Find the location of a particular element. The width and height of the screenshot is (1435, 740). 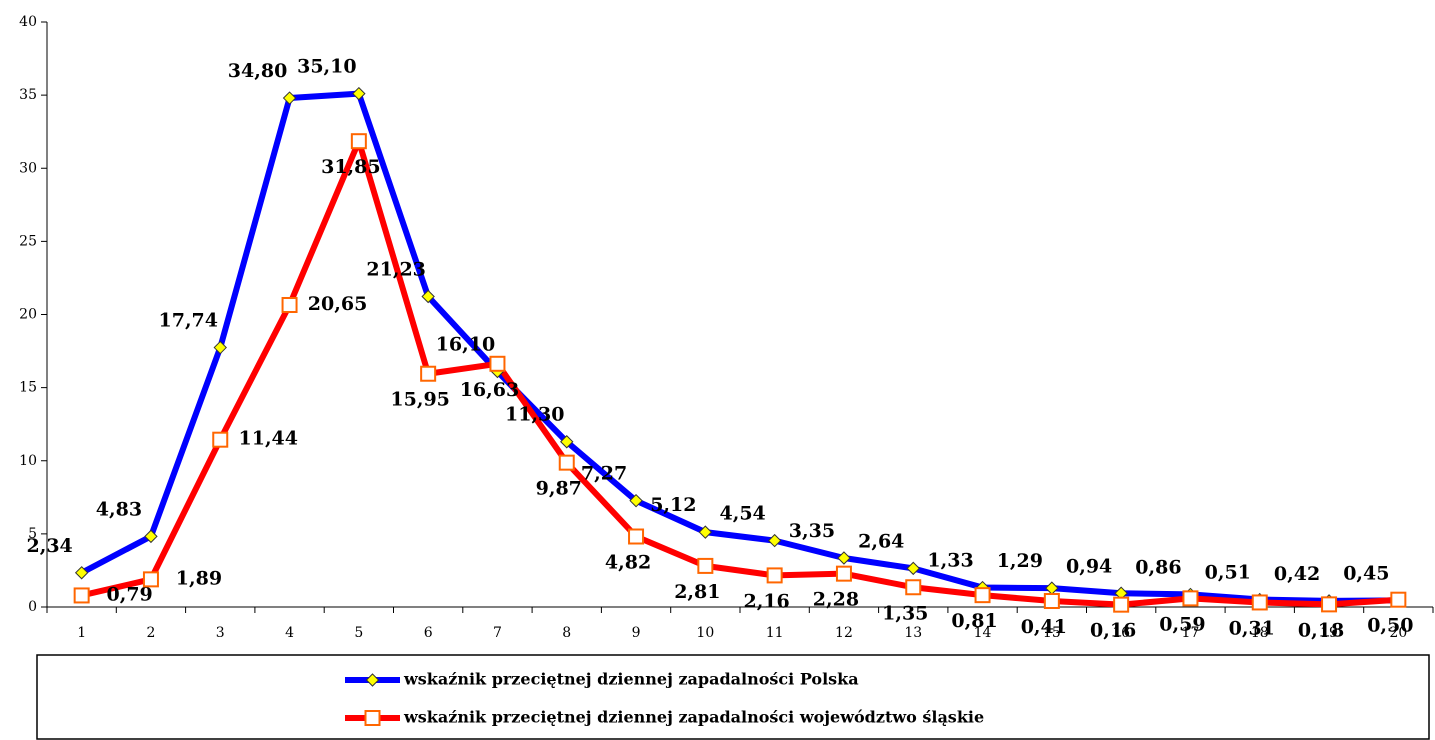

y-tick-label: 35 is located at coordinates (28, 95).